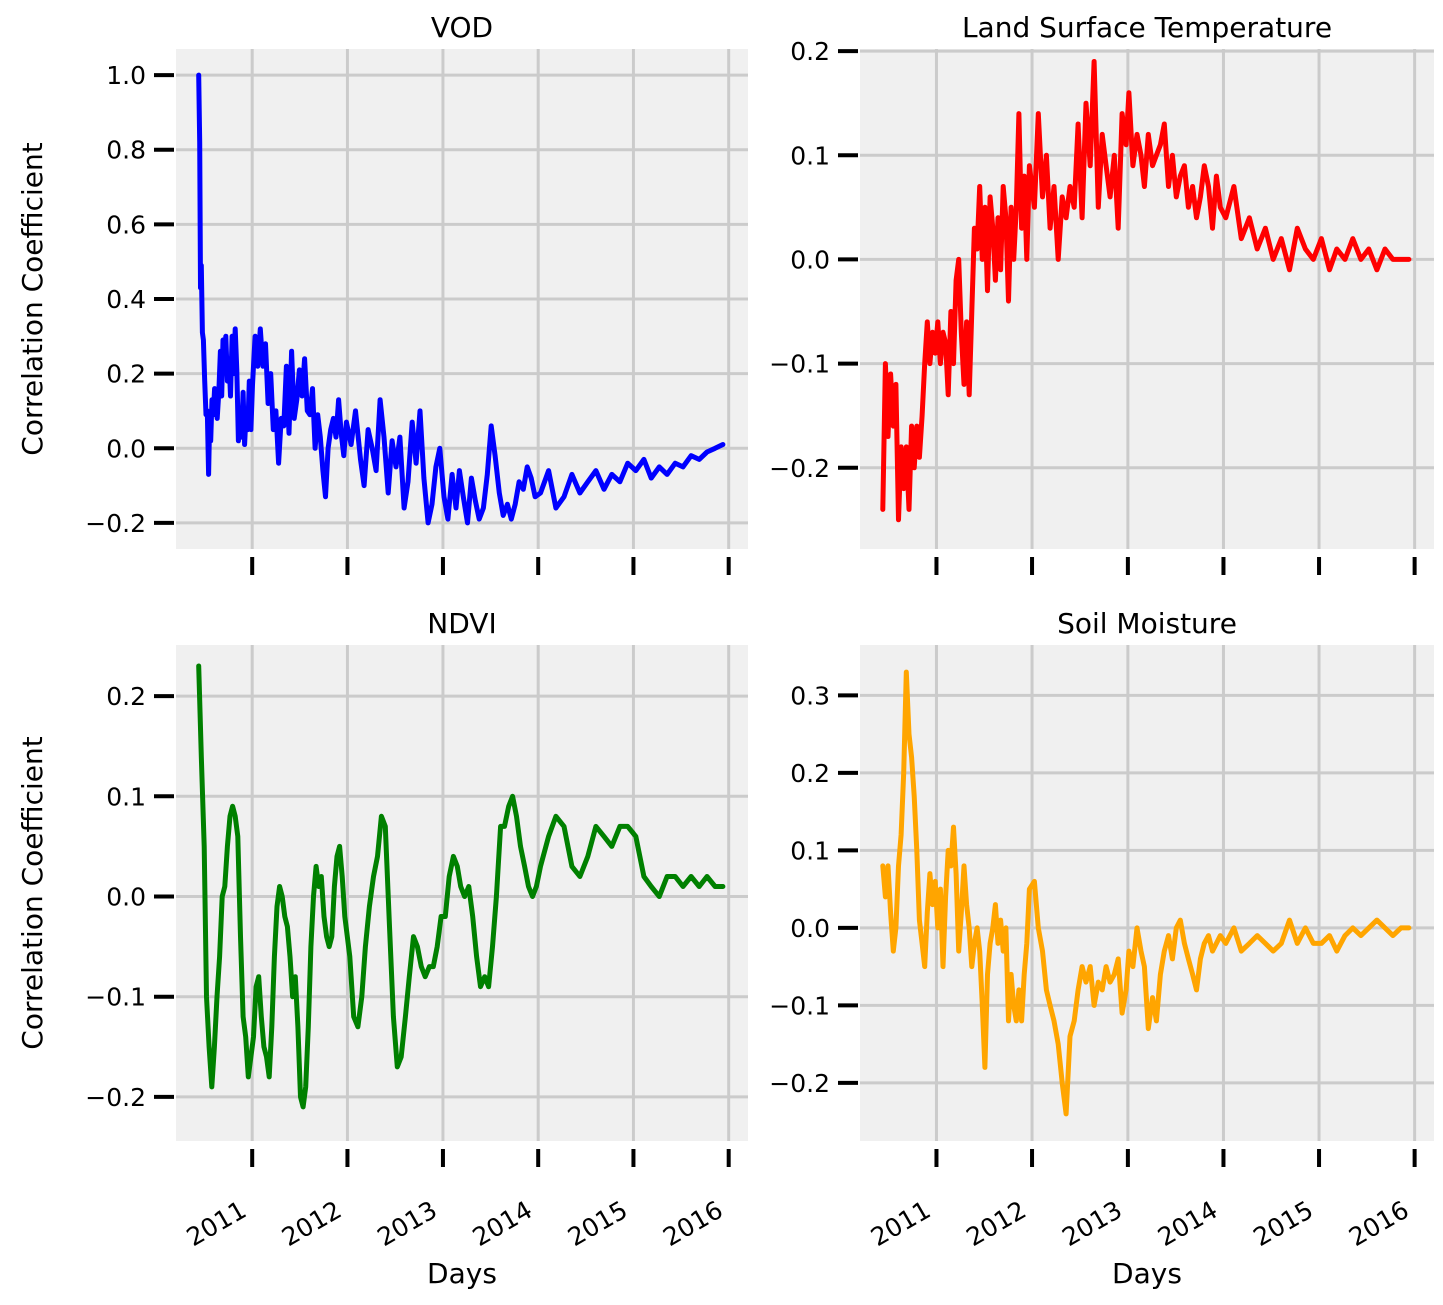  Describe the element at coordinates (810, 695) in the screenshot. I see `y-tick-label: 0.3` at that location.